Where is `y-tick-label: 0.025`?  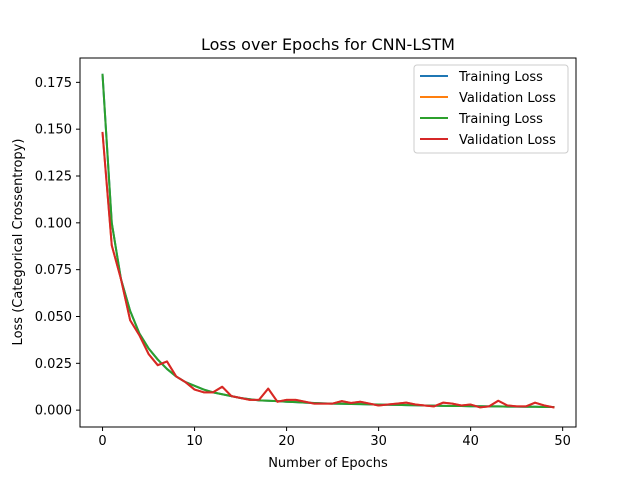
y-tick-label: 0.025 is located at coordinates (53, 364).